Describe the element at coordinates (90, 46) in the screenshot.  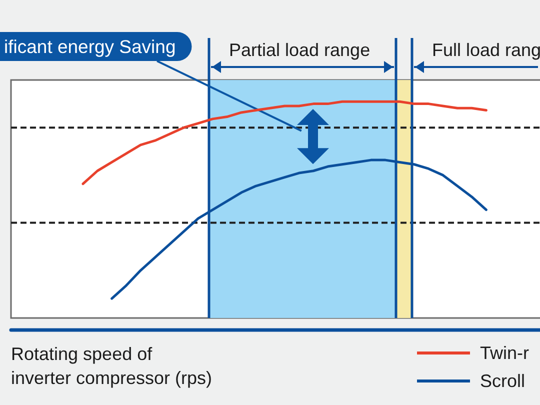
I see `text: ificant energy Saving` at that location.